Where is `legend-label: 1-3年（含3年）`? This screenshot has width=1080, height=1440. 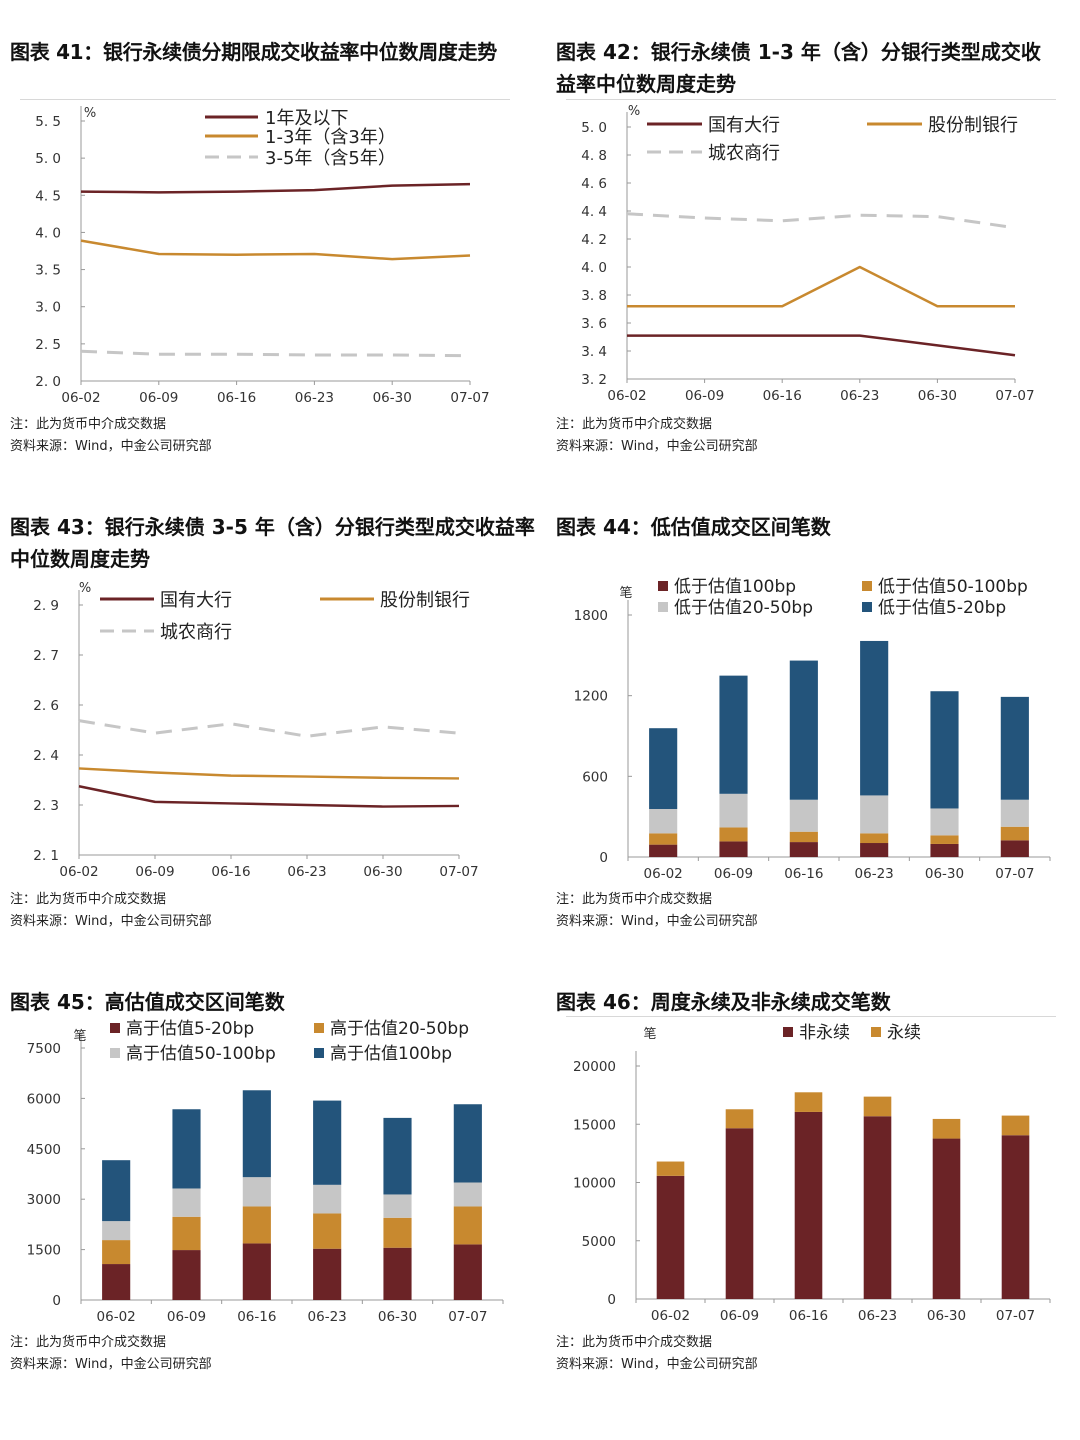
legend-label: 1-3年（含3年） is located at coordinates (330, 137).